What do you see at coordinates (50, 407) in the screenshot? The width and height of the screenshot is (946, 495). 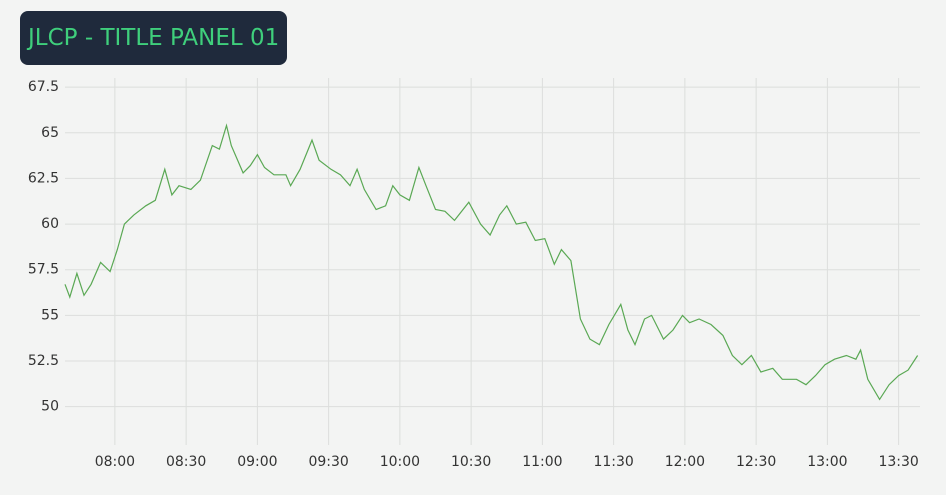 I see `y-tick-label: 50` at bounding box center [50, 407].